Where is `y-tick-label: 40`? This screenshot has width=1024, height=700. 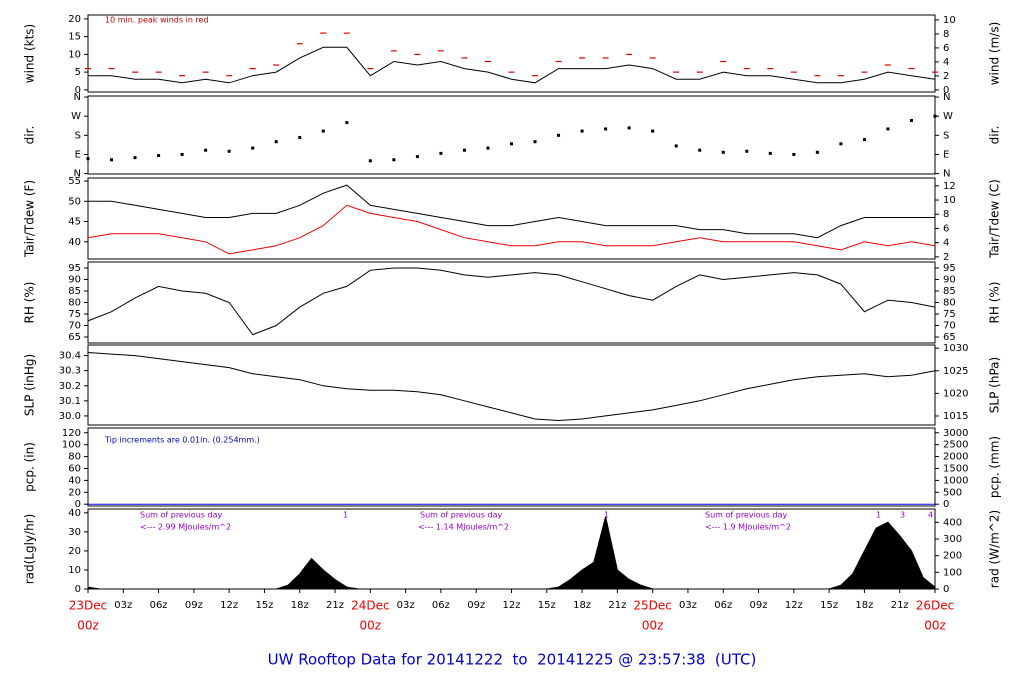 y-tick-label: 40 is located at coordinates (74, 242).